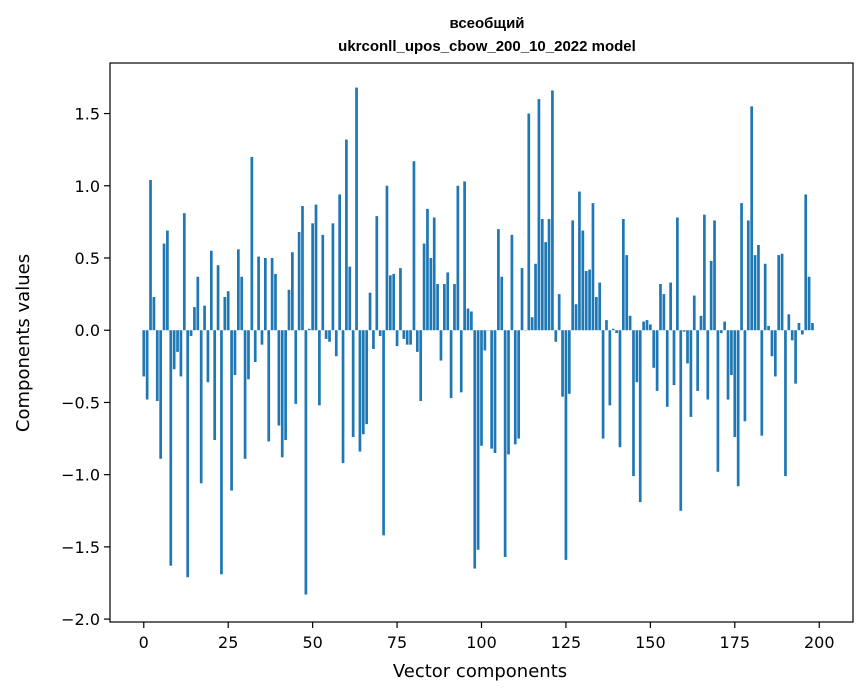  Describe the element at coordinates (228, 642) in the screenshot. I see `x-tick-label: 25` at that location.